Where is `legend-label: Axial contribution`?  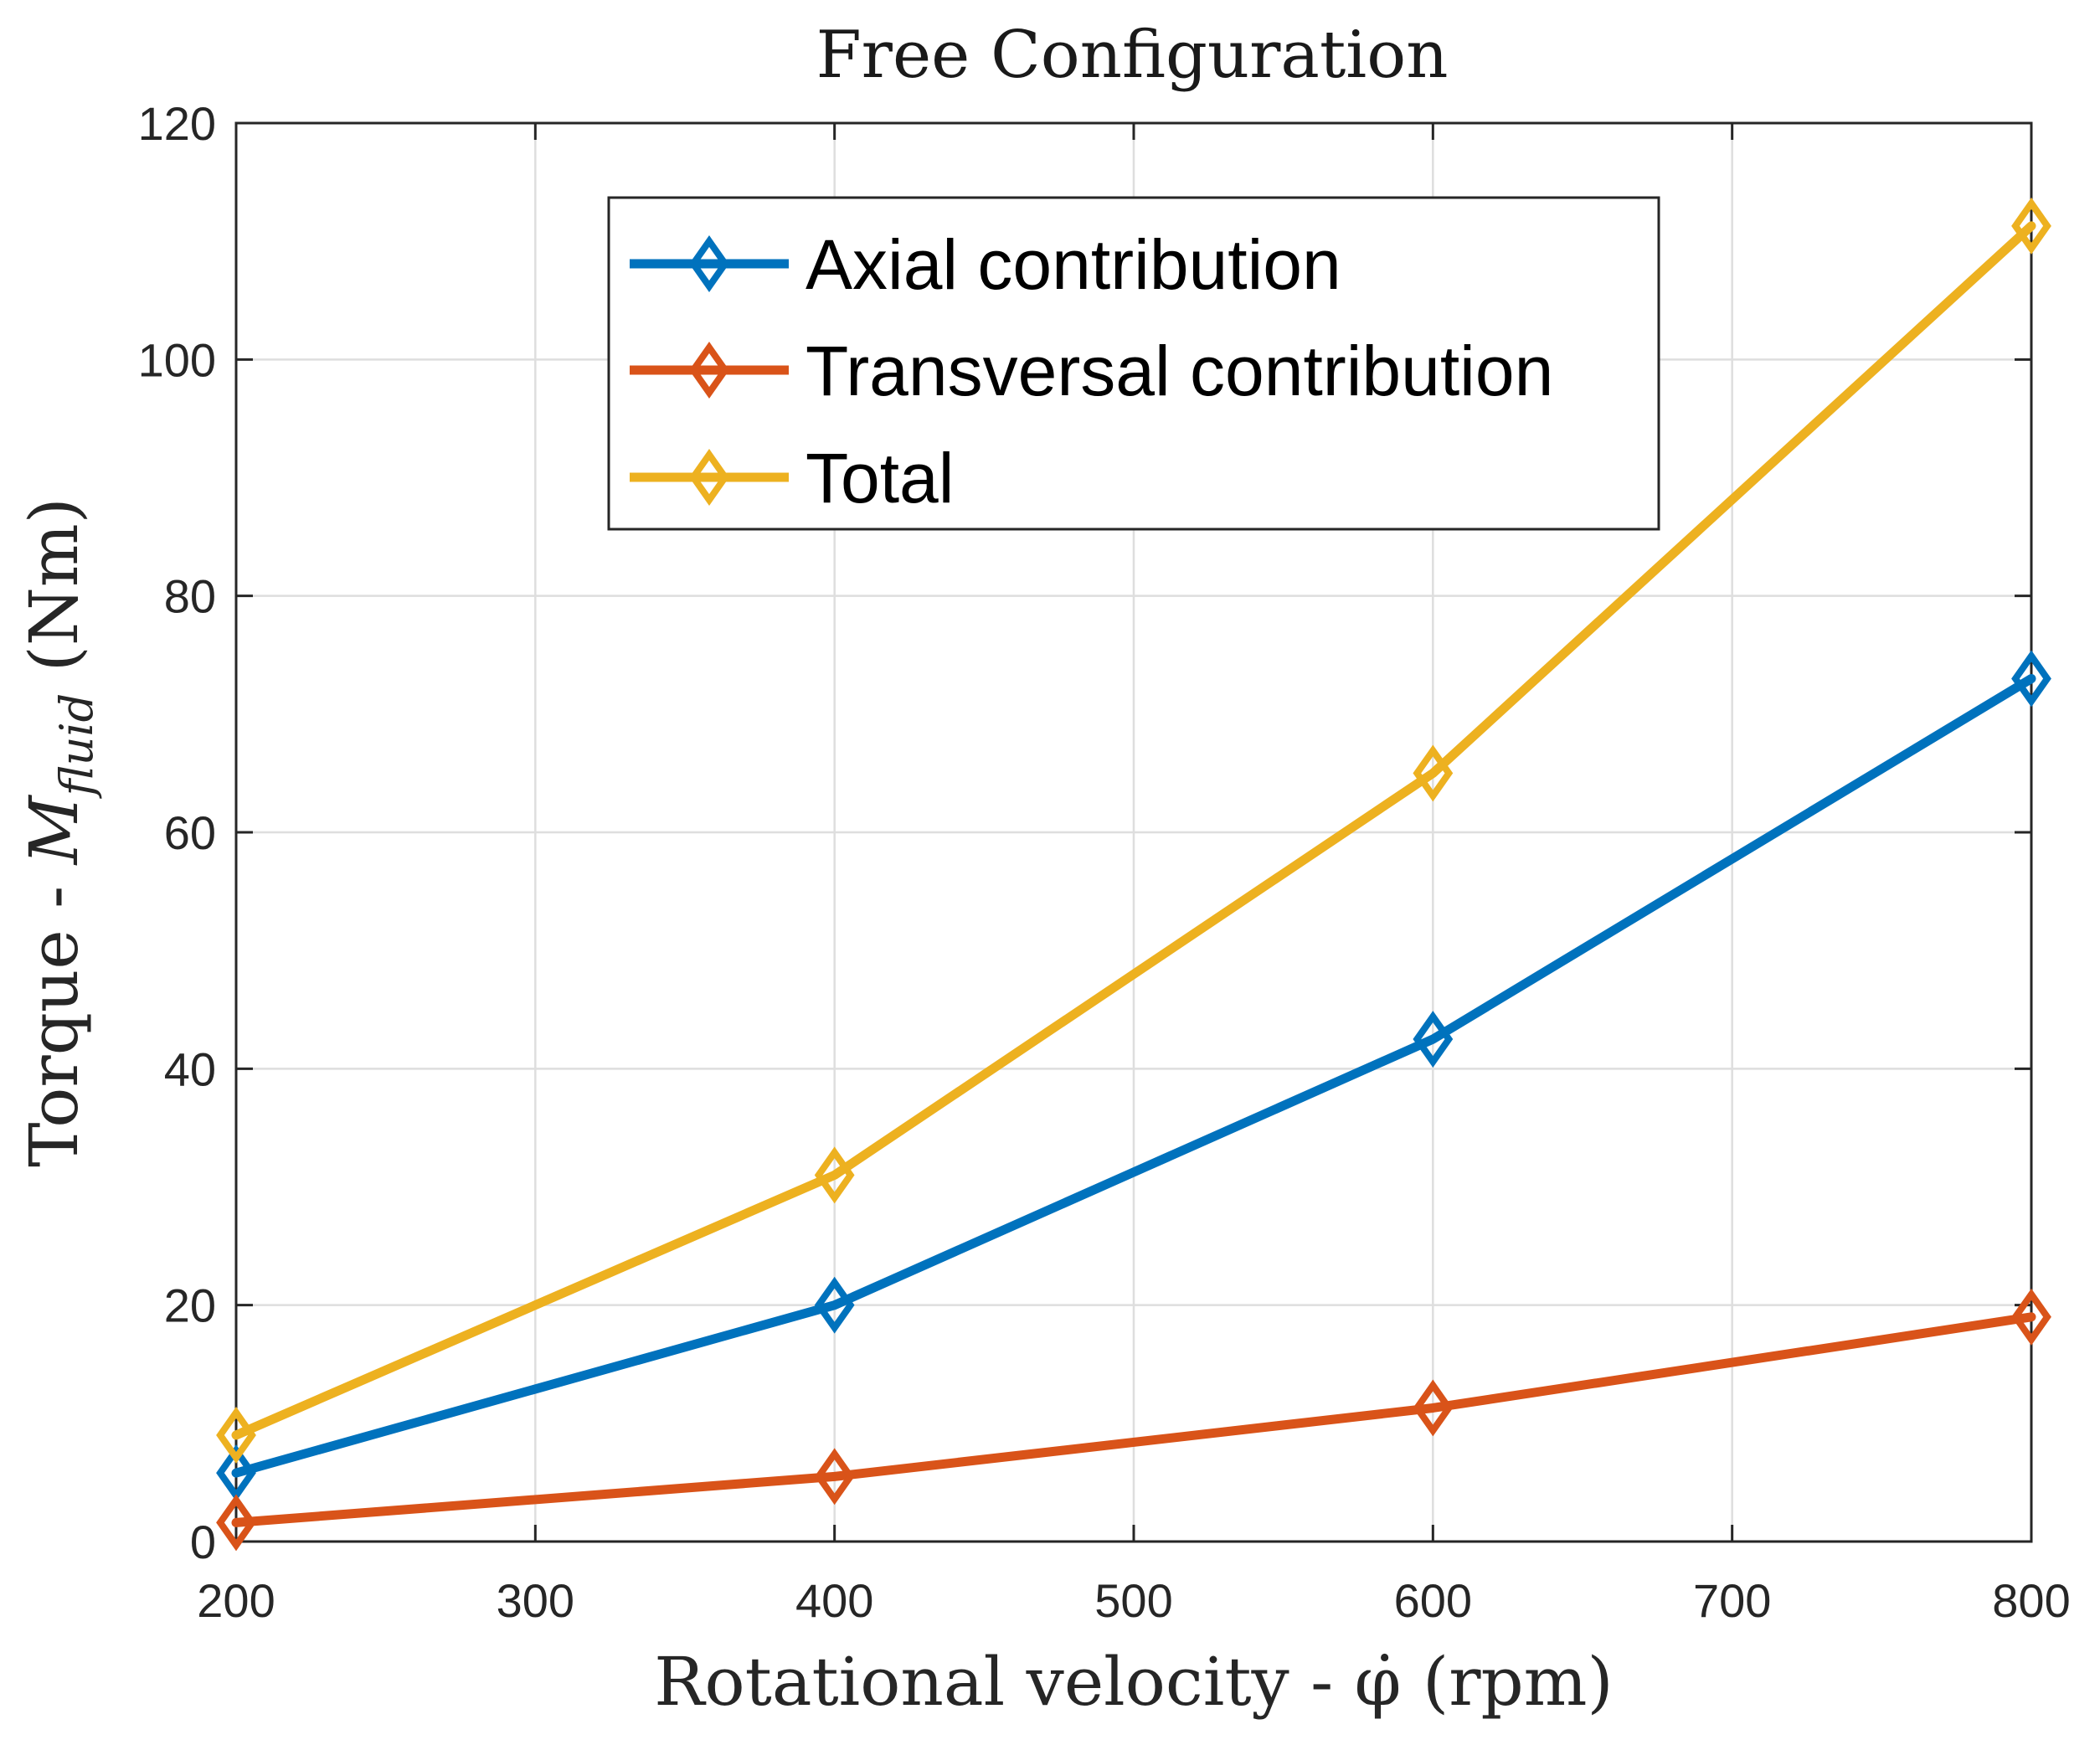 legend-label: Axial contribution is located at coordinates (1074, 264).